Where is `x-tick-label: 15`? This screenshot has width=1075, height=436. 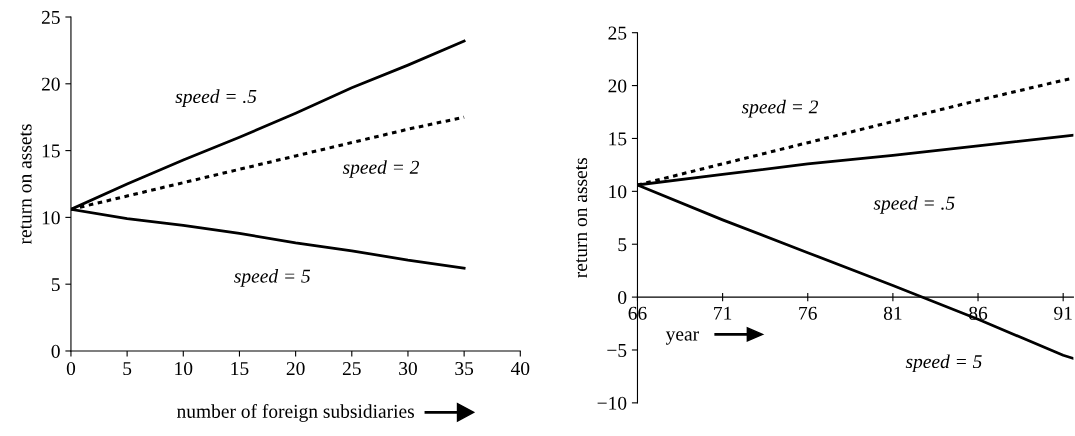 x-tick-label: 15 is located at coordinates (240, 369).